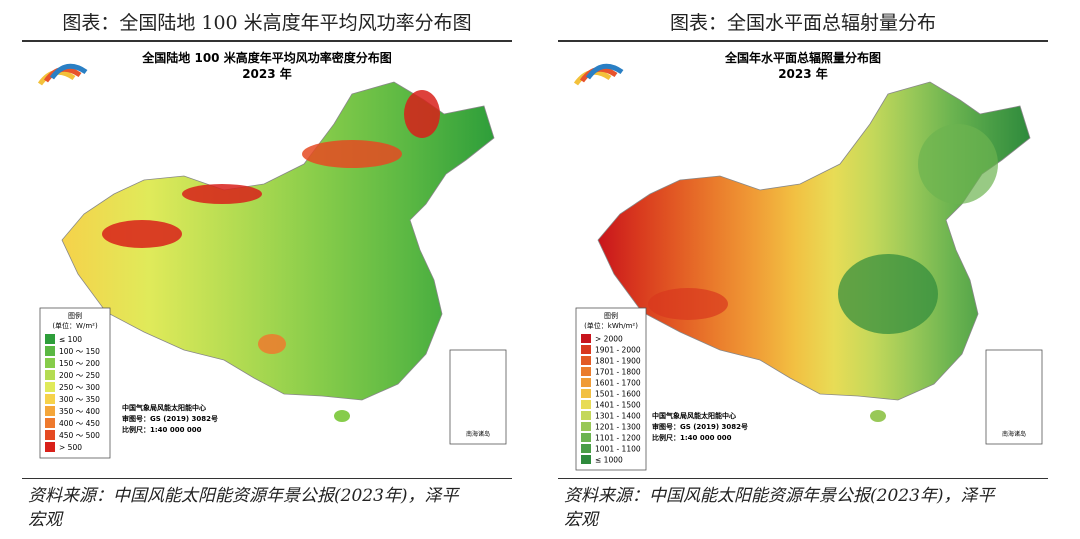 The height and width of the screenshot is (539, 1080). I want to click on legend-label: 1001 - 1100, so click(618, 449).